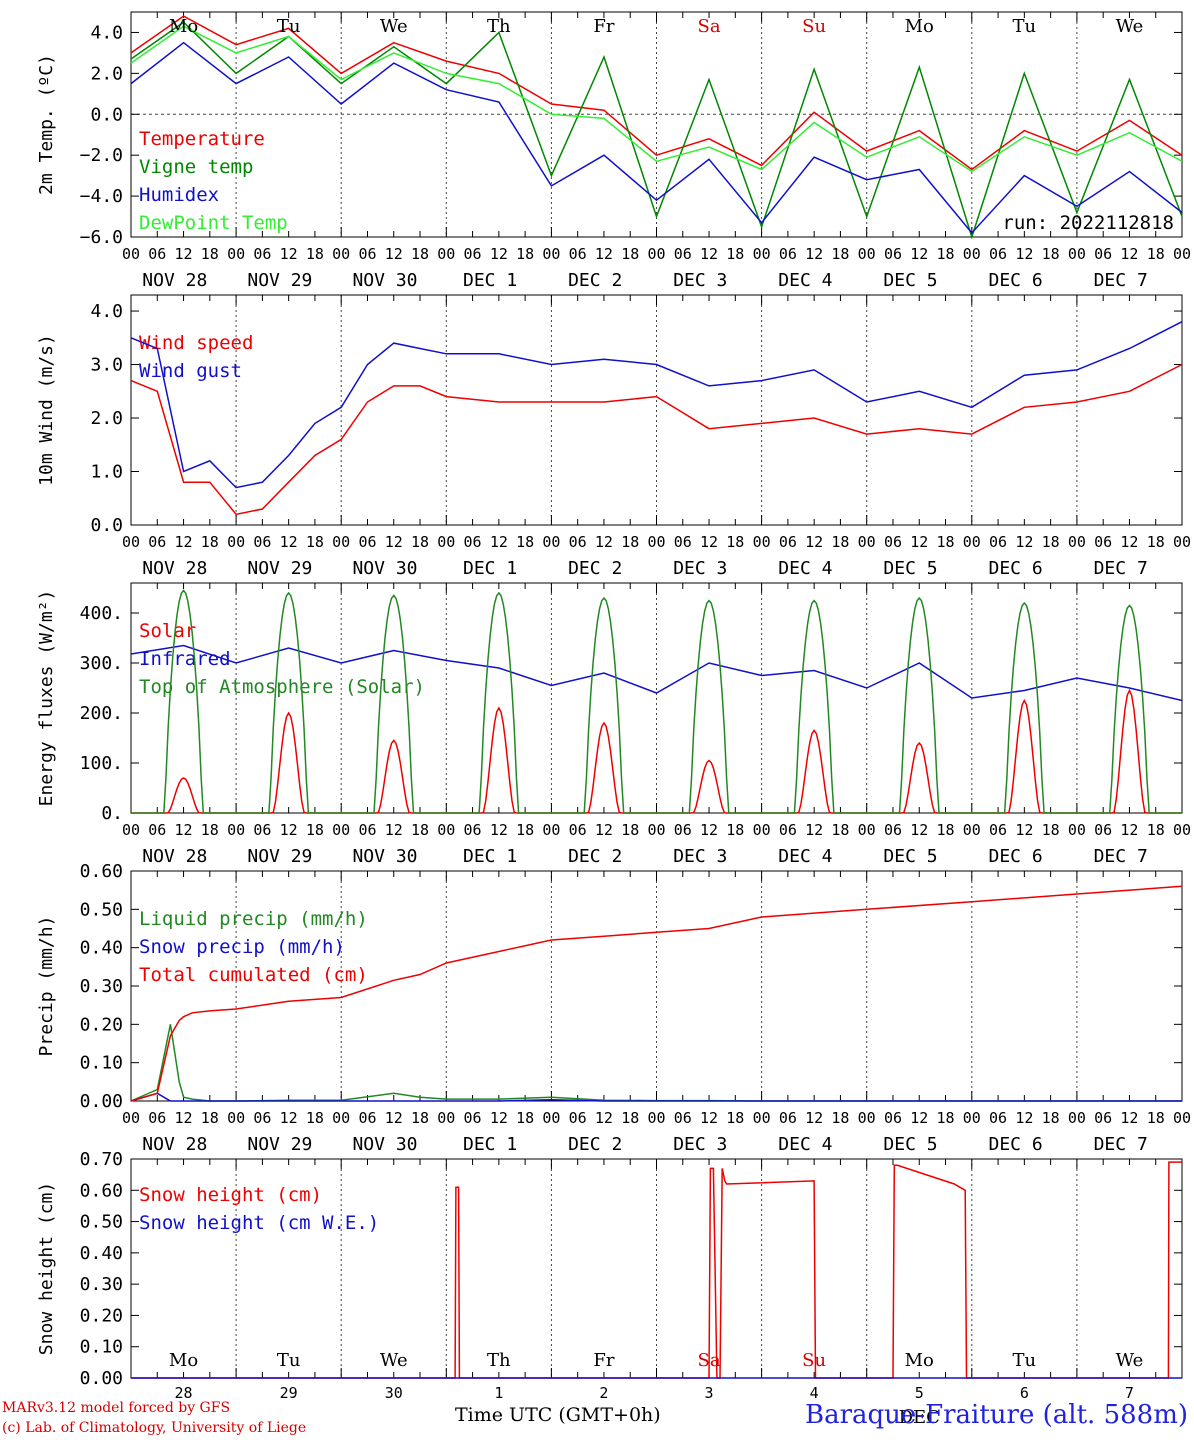  I want to click on panel-3-ytick-label: 200., so click(101, 713).